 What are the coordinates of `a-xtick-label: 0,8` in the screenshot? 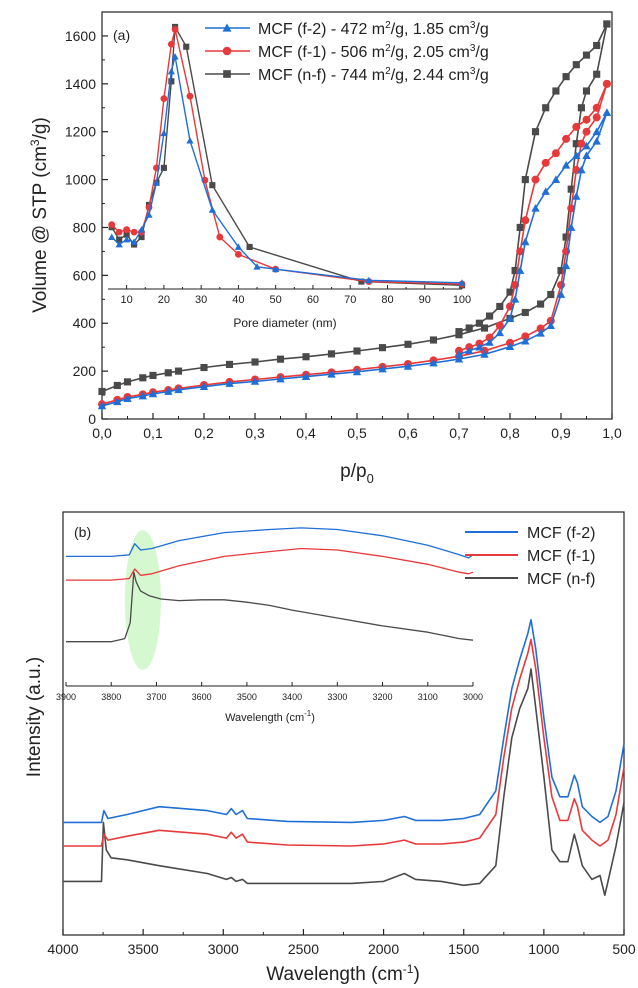 It's located at (510, 433).